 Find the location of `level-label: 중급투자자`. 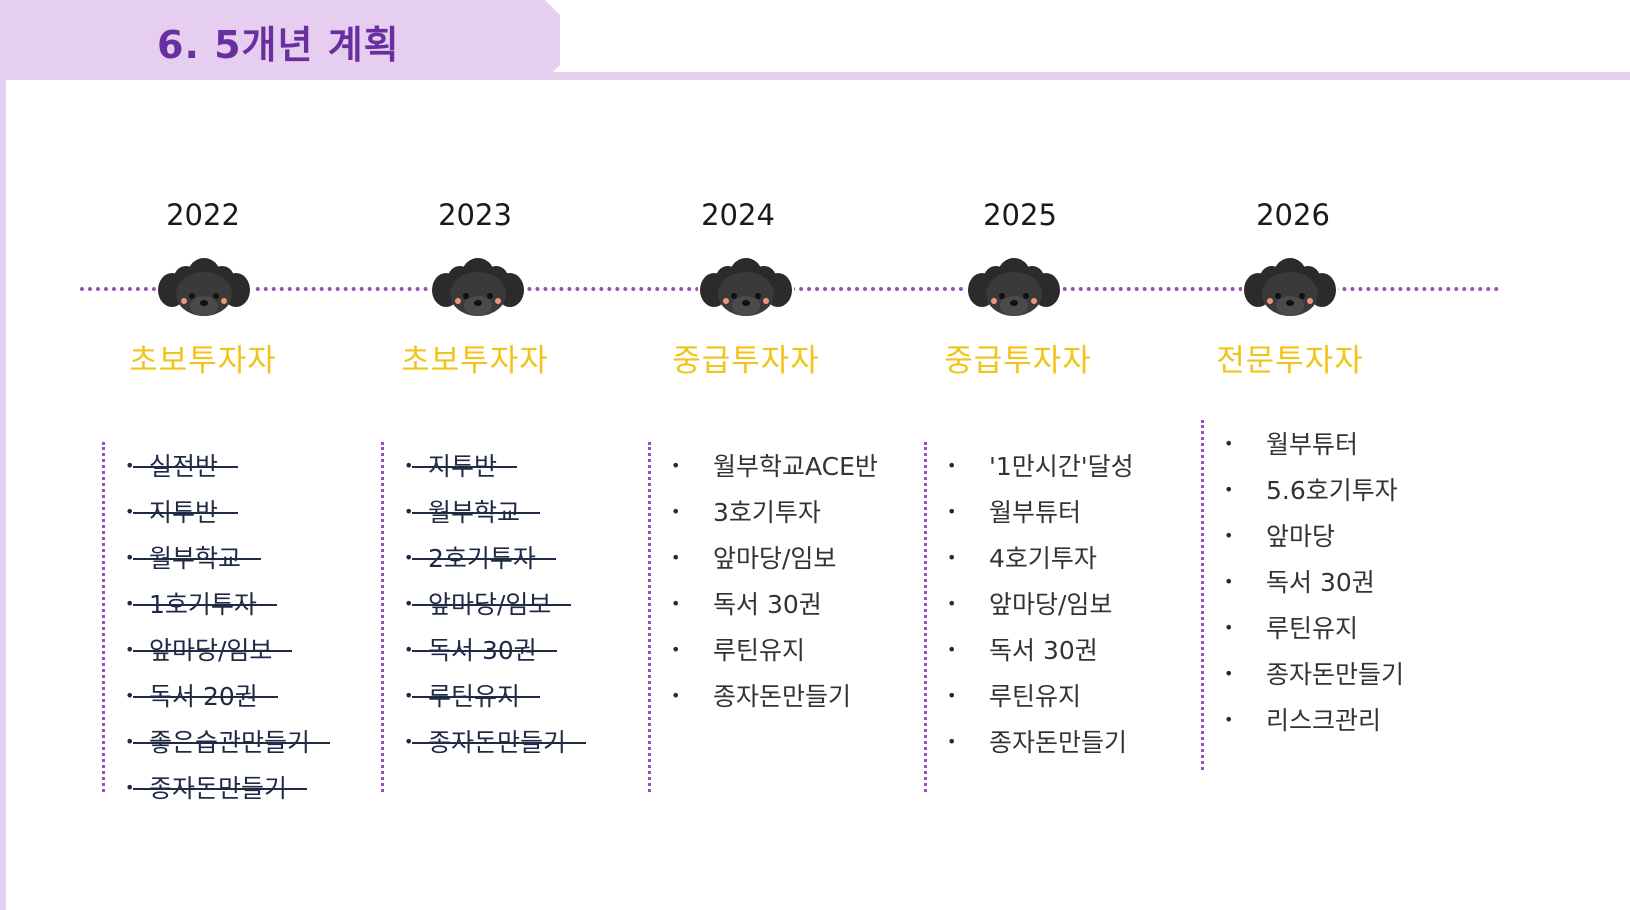

level-label: 중급투자자 is located at coordinates (1018, 361).